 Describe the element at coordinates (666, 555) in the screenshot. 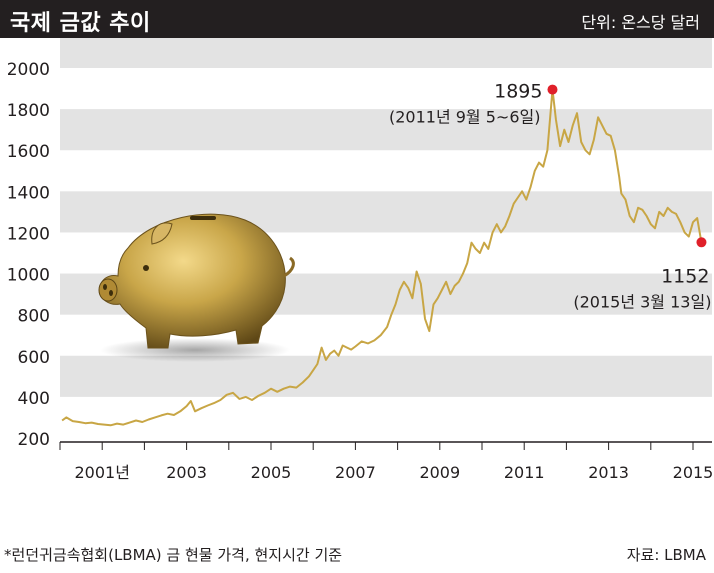

I see `source-label: 자료: LBMA` at that location.